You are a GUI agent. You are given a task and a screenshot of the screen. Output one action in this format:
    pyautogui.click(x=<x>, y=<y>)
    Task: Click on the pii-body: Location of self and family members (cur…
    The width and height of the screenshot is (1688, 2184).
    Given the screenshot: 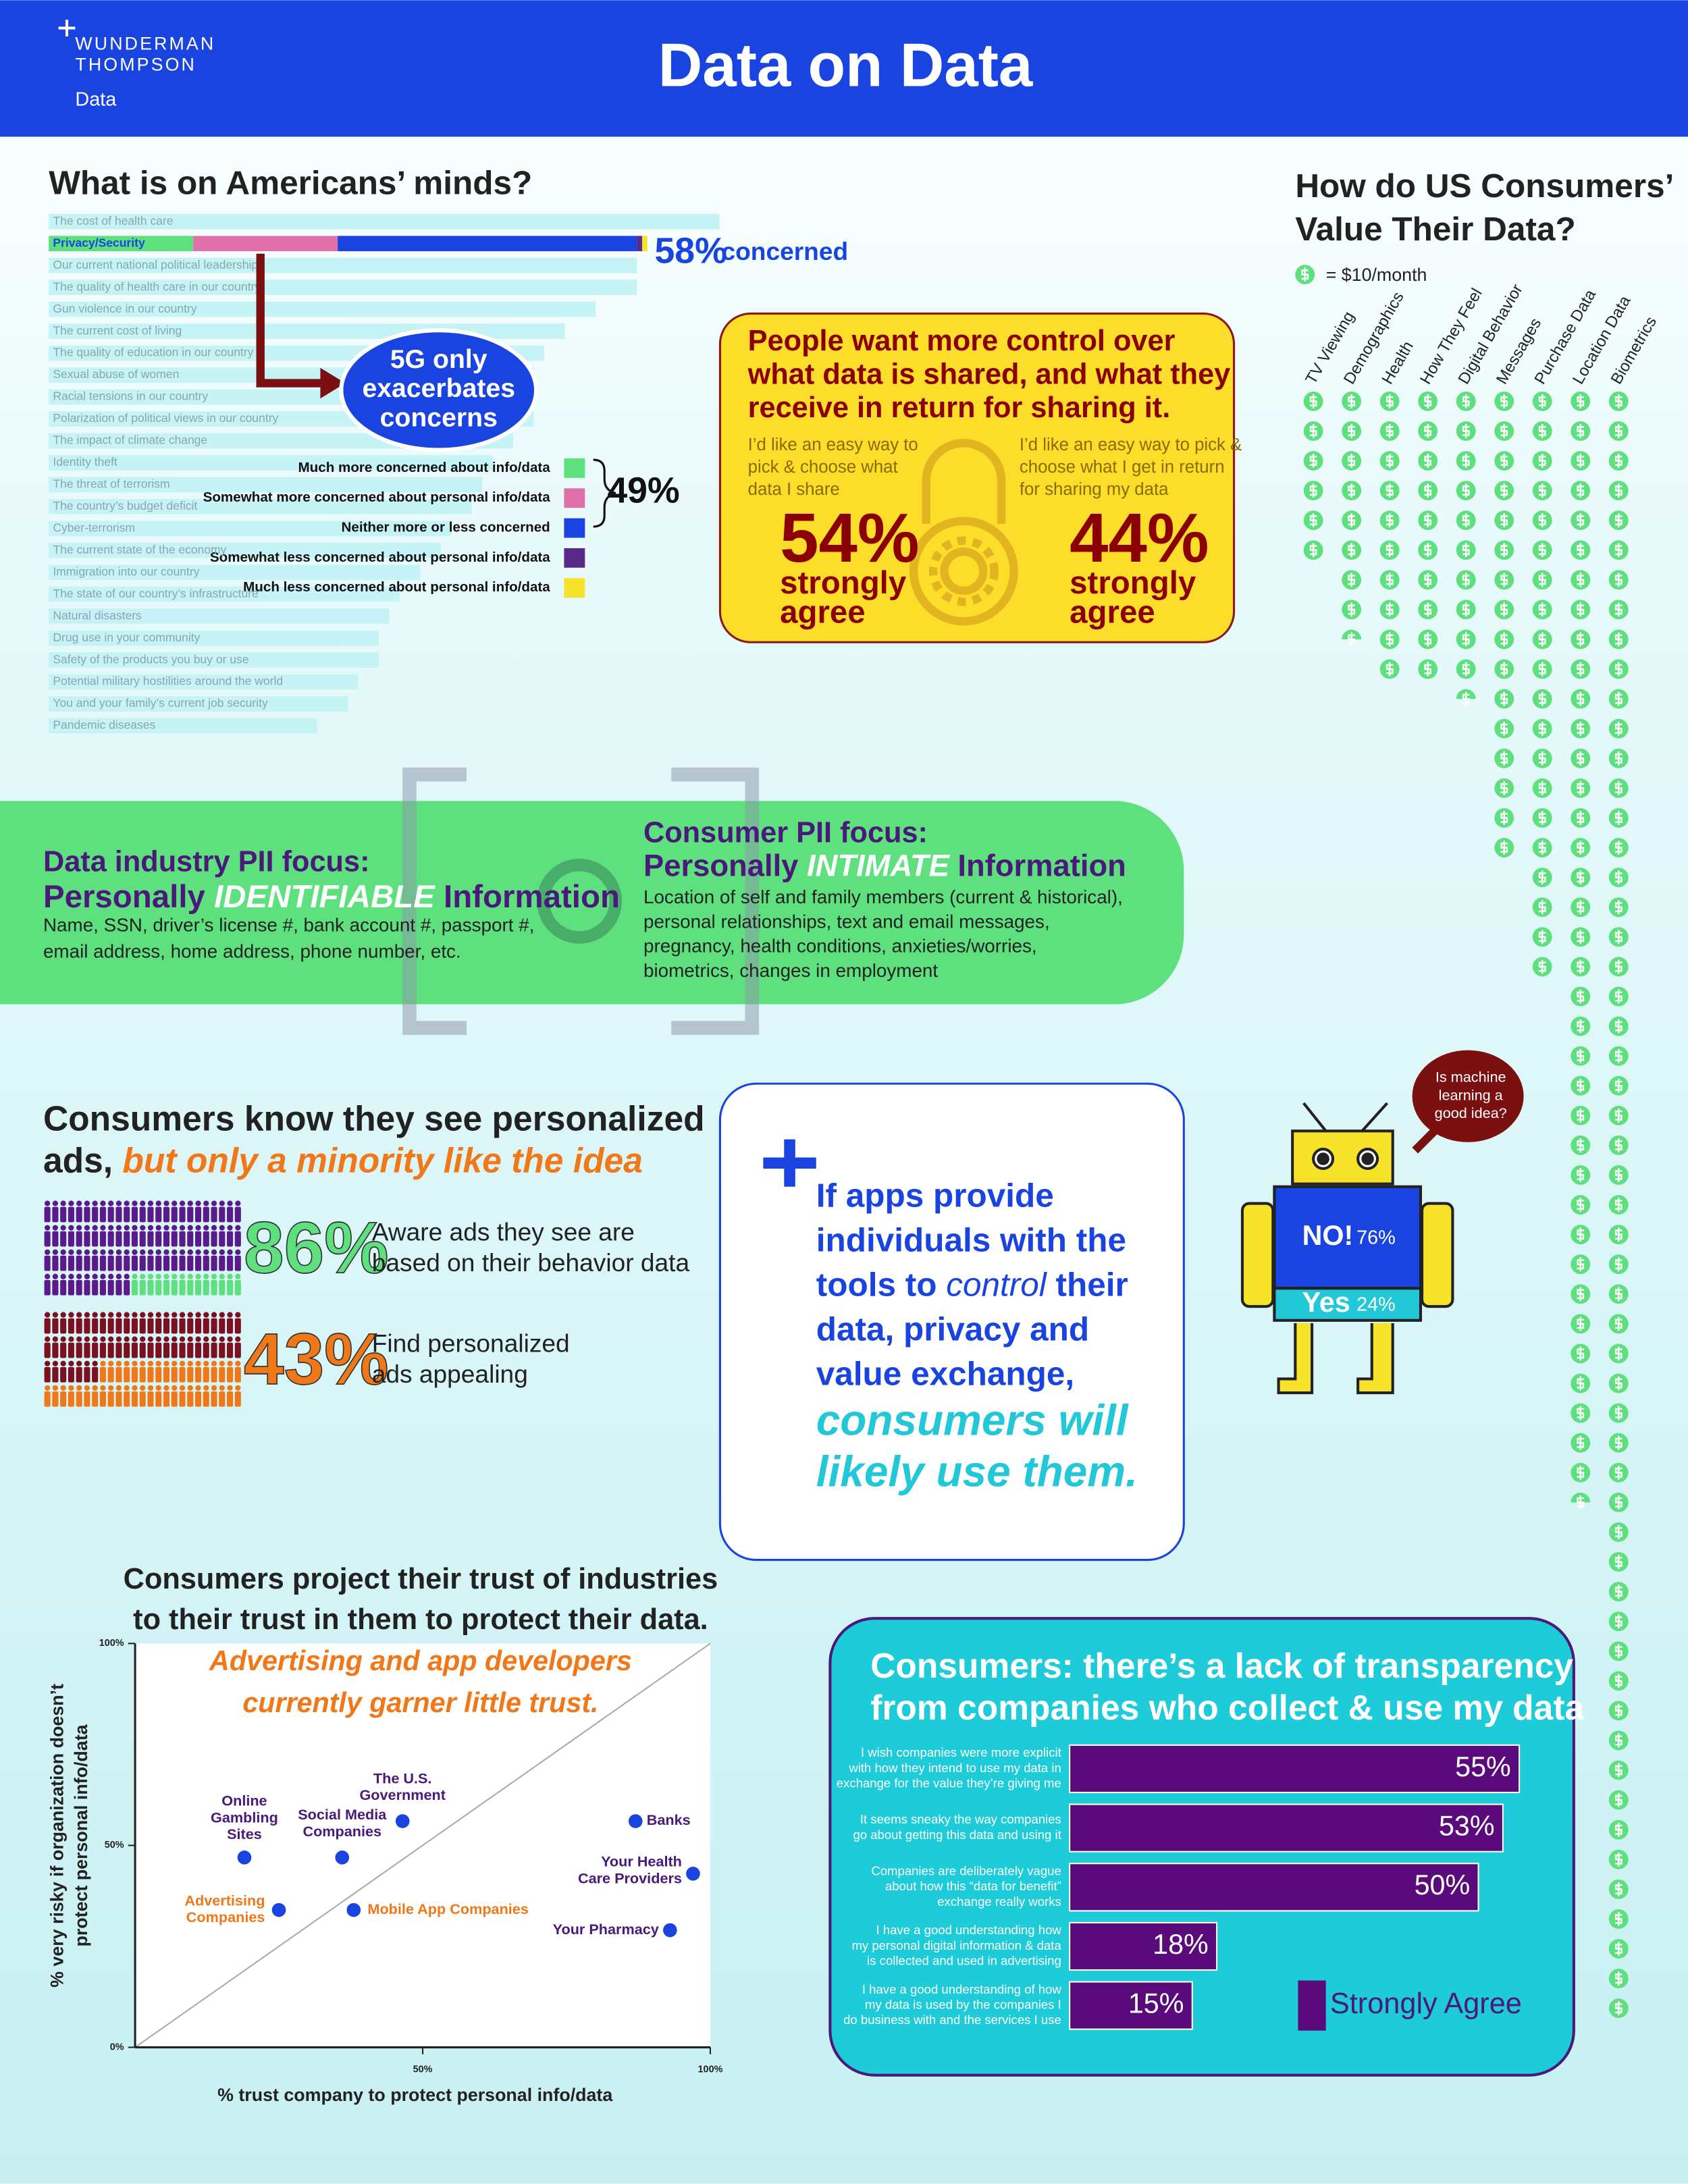 What is the action you would take?
    pyautogui.click(x=883, y=896)
    